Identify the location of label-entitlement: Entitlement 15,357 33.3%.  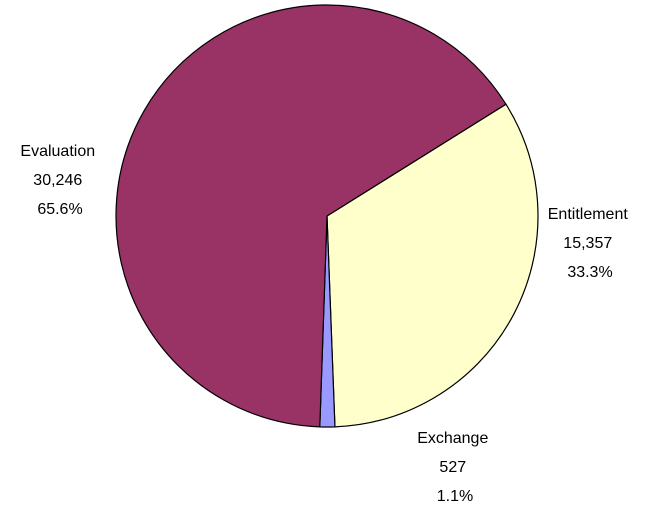
(590, 243).